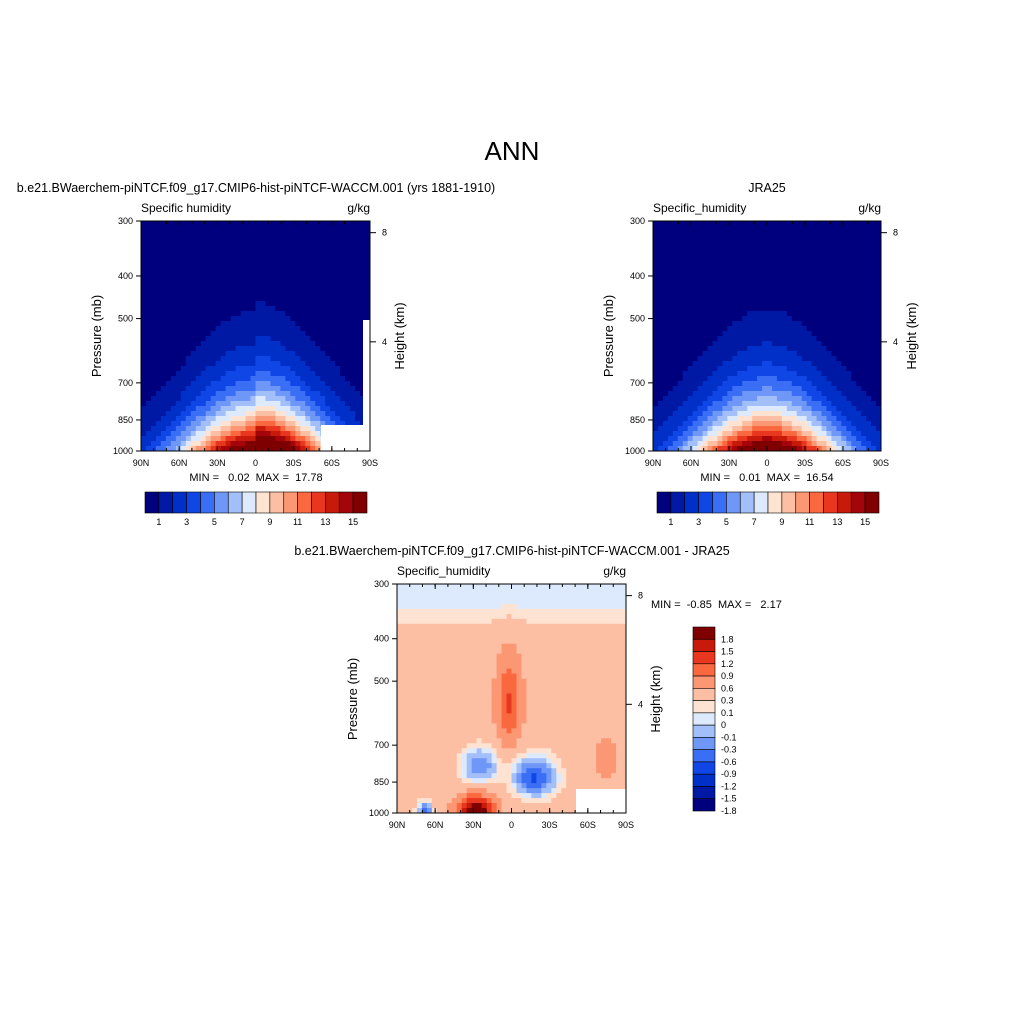  What do you see at coordinates (872, 502) in the screenshot?
I see `panel-obs-colorbar-swatch` at bounding box center [872, 502].